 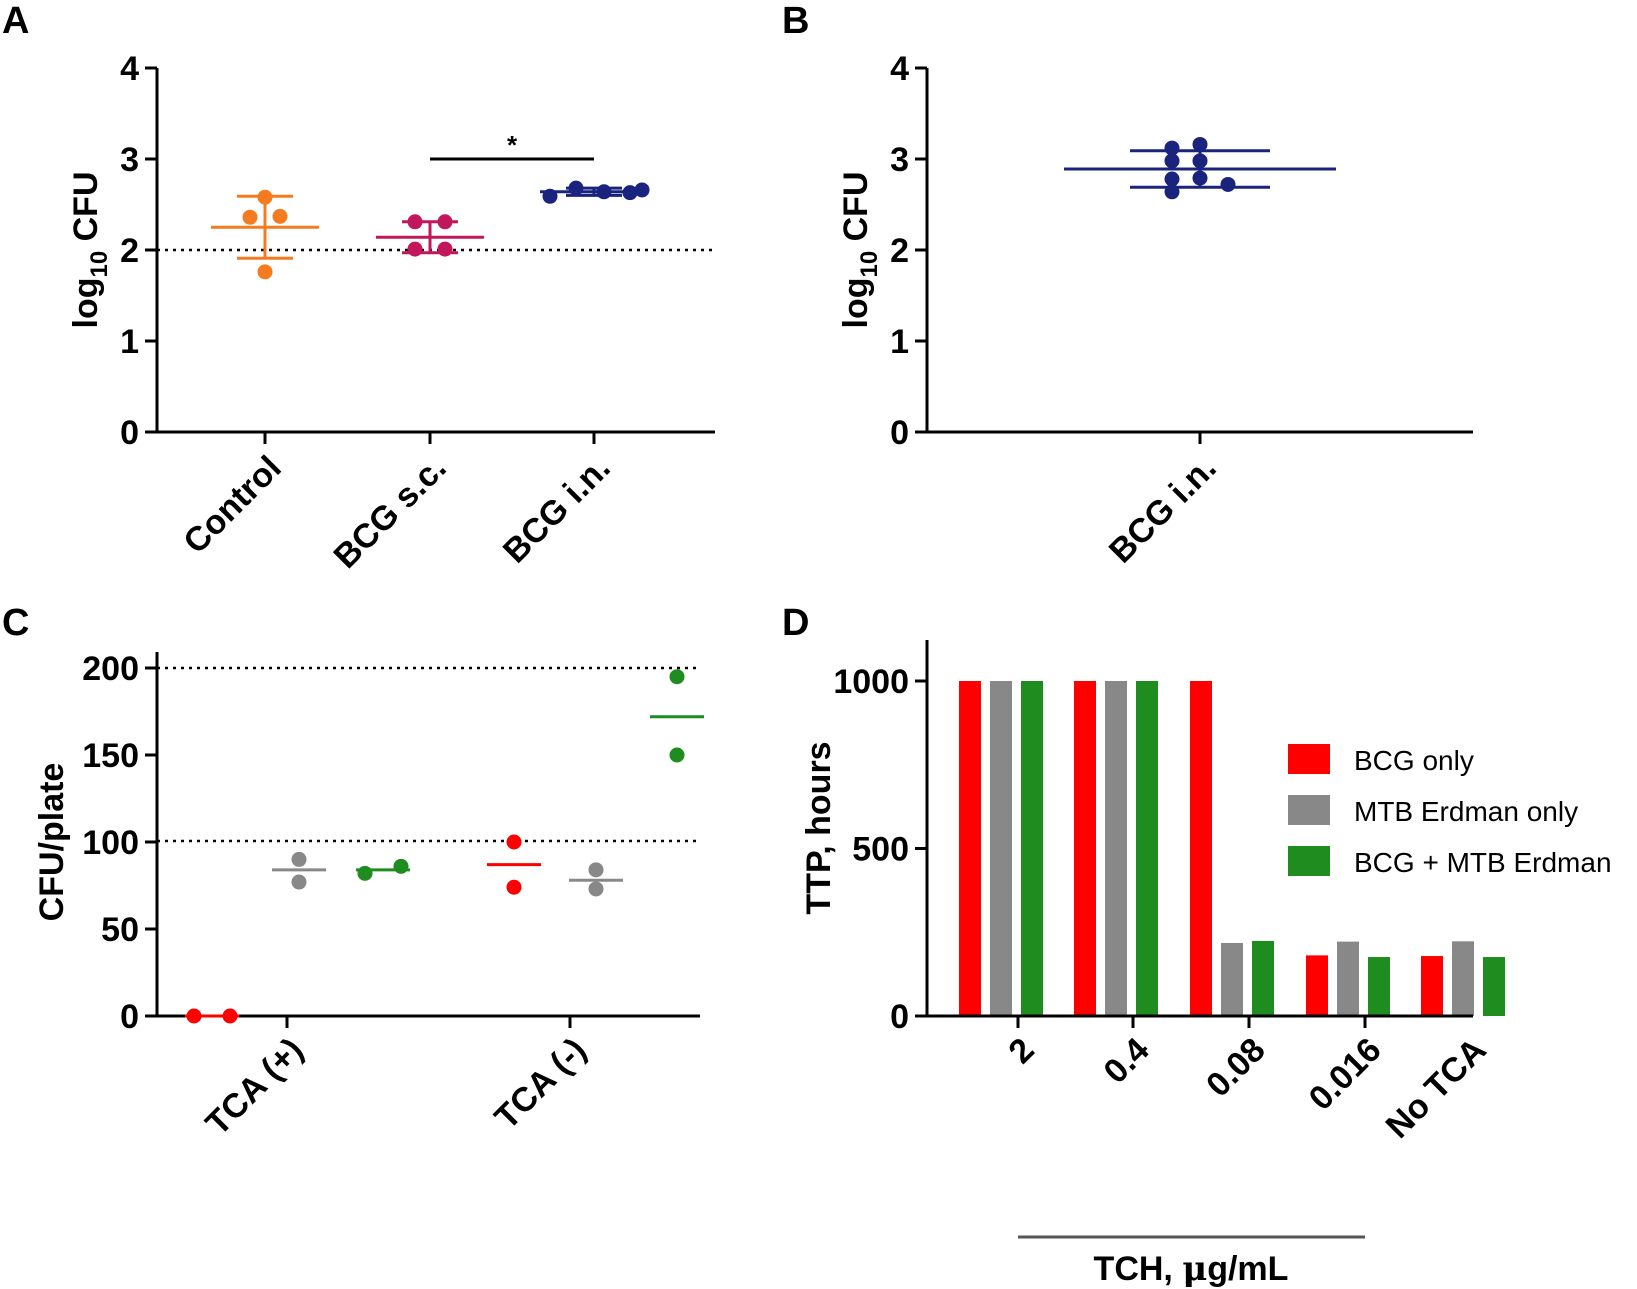 What do you see at coordinates (880, 850) in the screenshot?
I see `panel-d-ytick-label: 500` at bounding box center [880, 850].